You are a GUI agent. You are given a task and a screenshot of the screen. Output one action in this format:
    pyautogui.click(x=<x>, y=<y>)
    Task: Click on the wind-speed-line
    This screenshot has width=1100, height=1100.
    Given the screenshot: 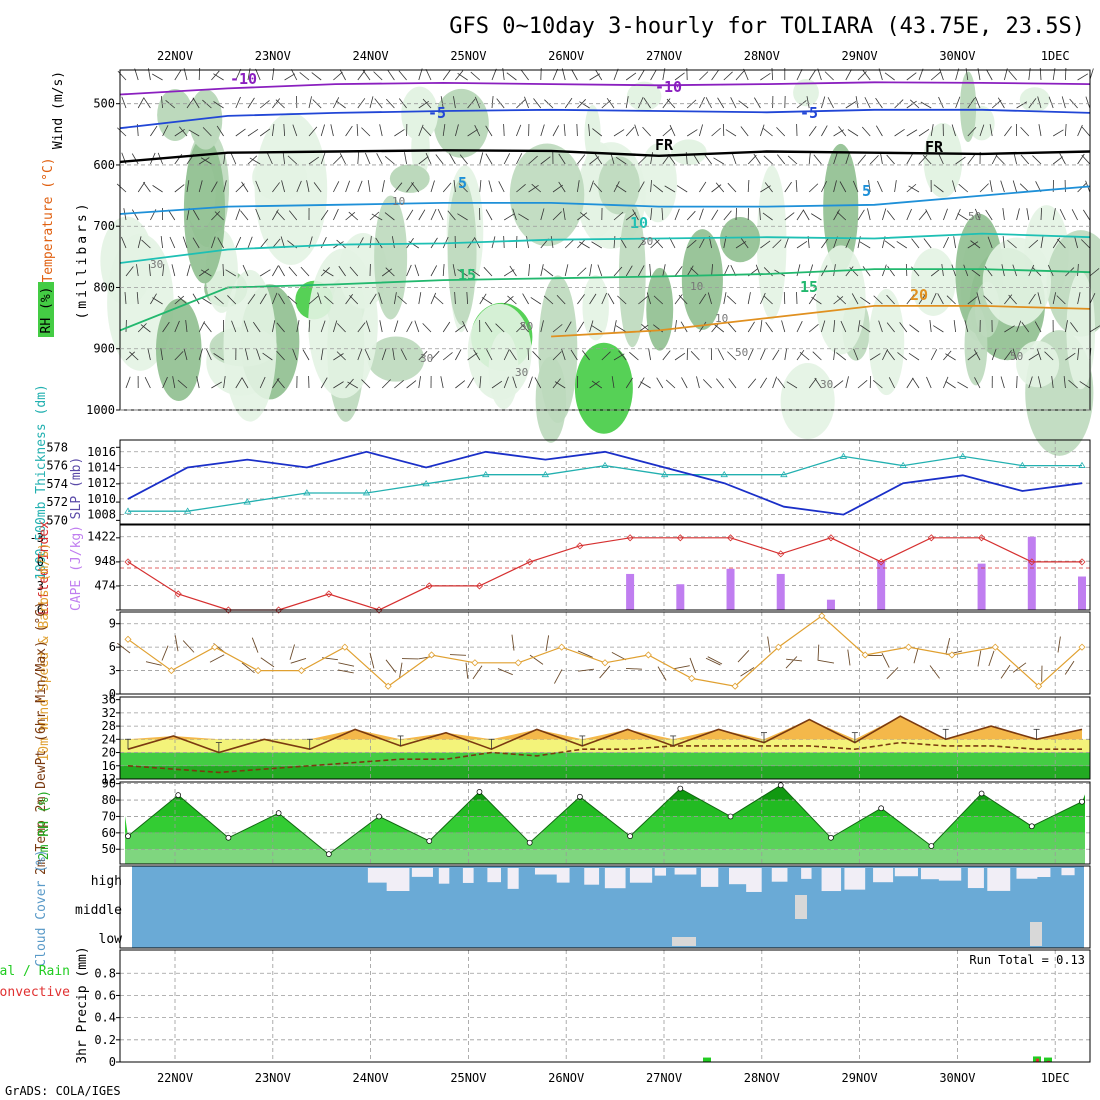 What is the action you would take?
    pyautogui.click(x=605, y=651)
    